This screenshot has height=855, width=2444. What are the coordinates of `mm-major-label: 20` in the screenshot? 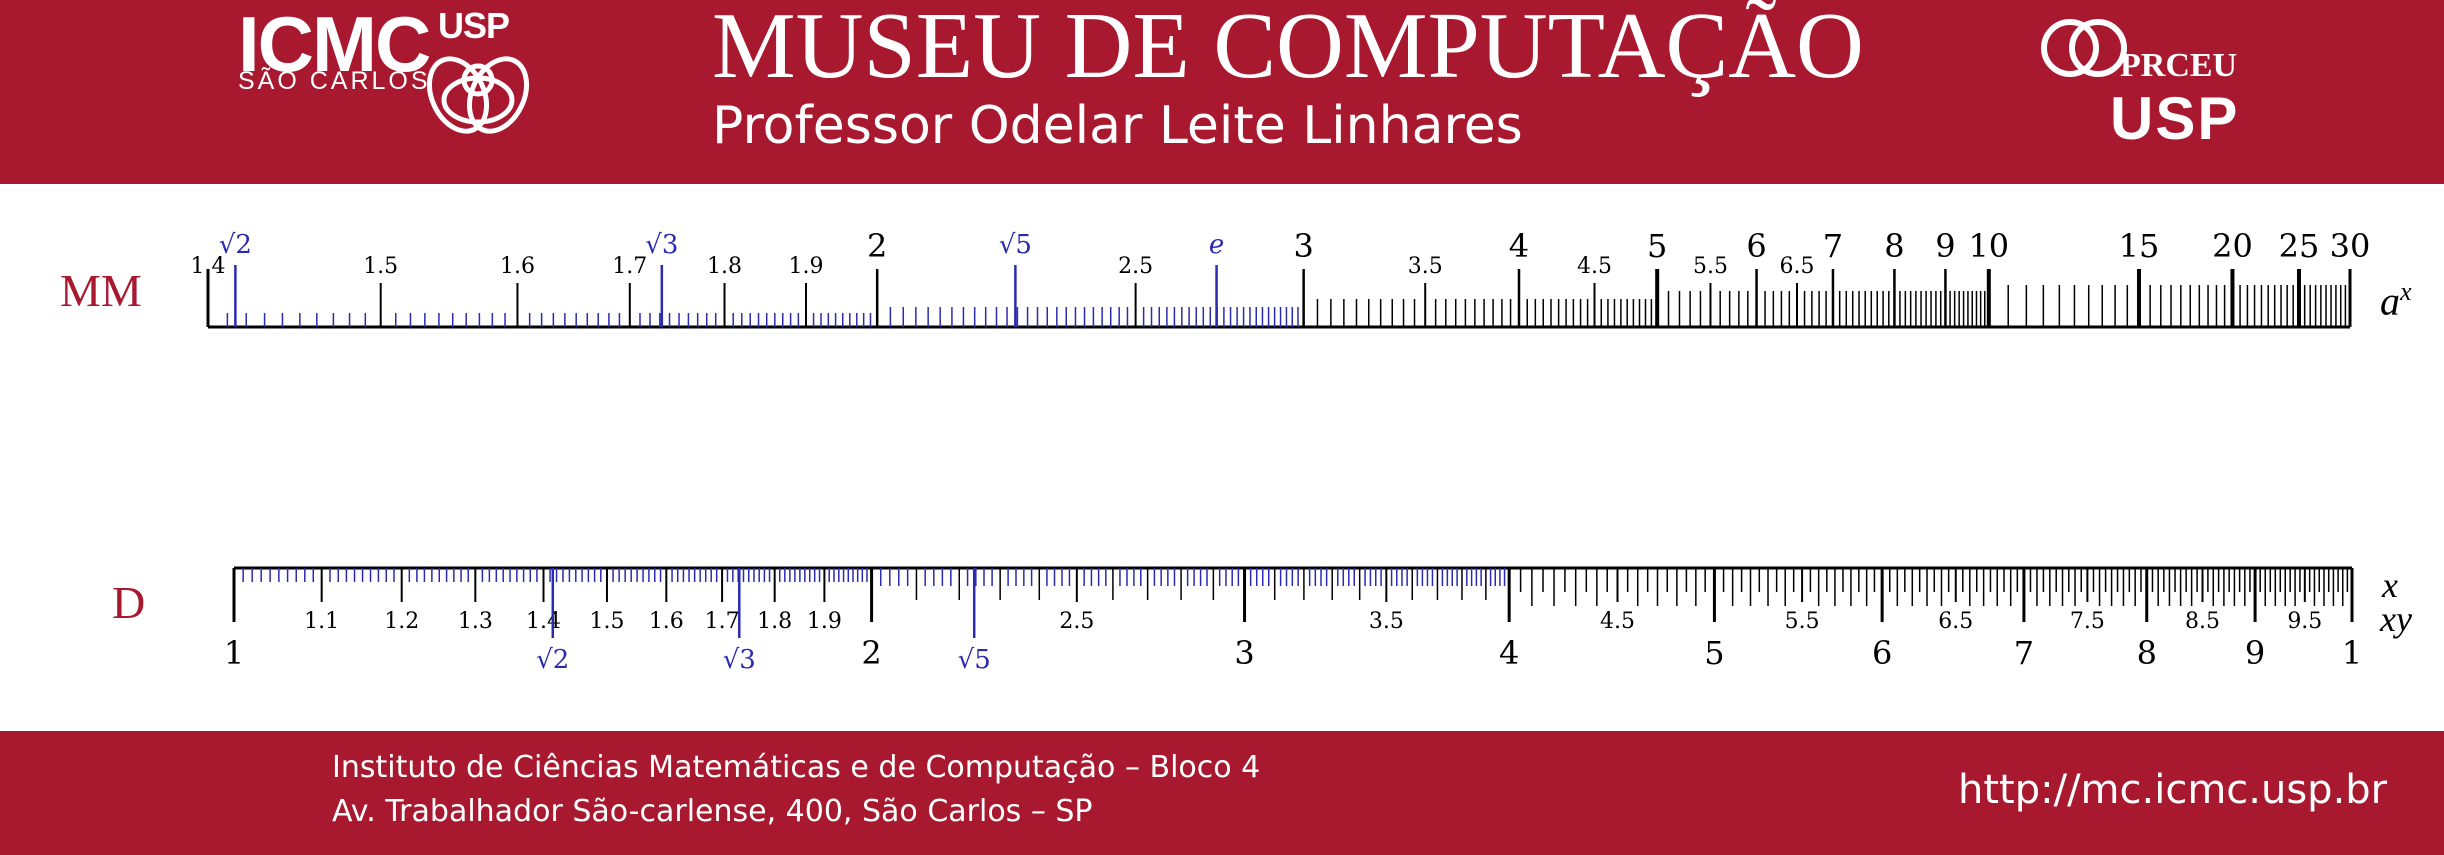 It's located at (2232, 246).